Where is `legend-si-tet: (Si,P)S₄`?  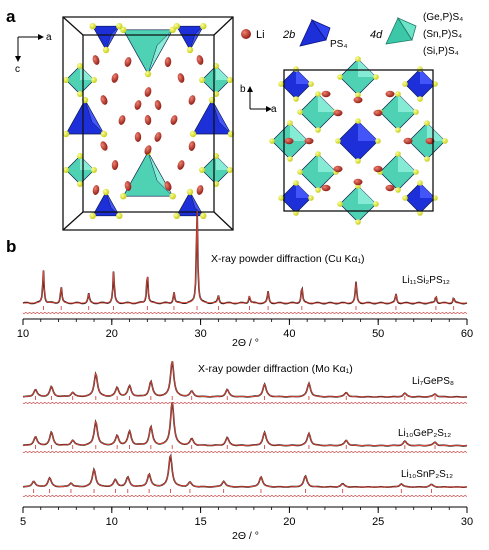 legend-si-tet: (Si,P)S₄ is located at coordinates (441, 51).